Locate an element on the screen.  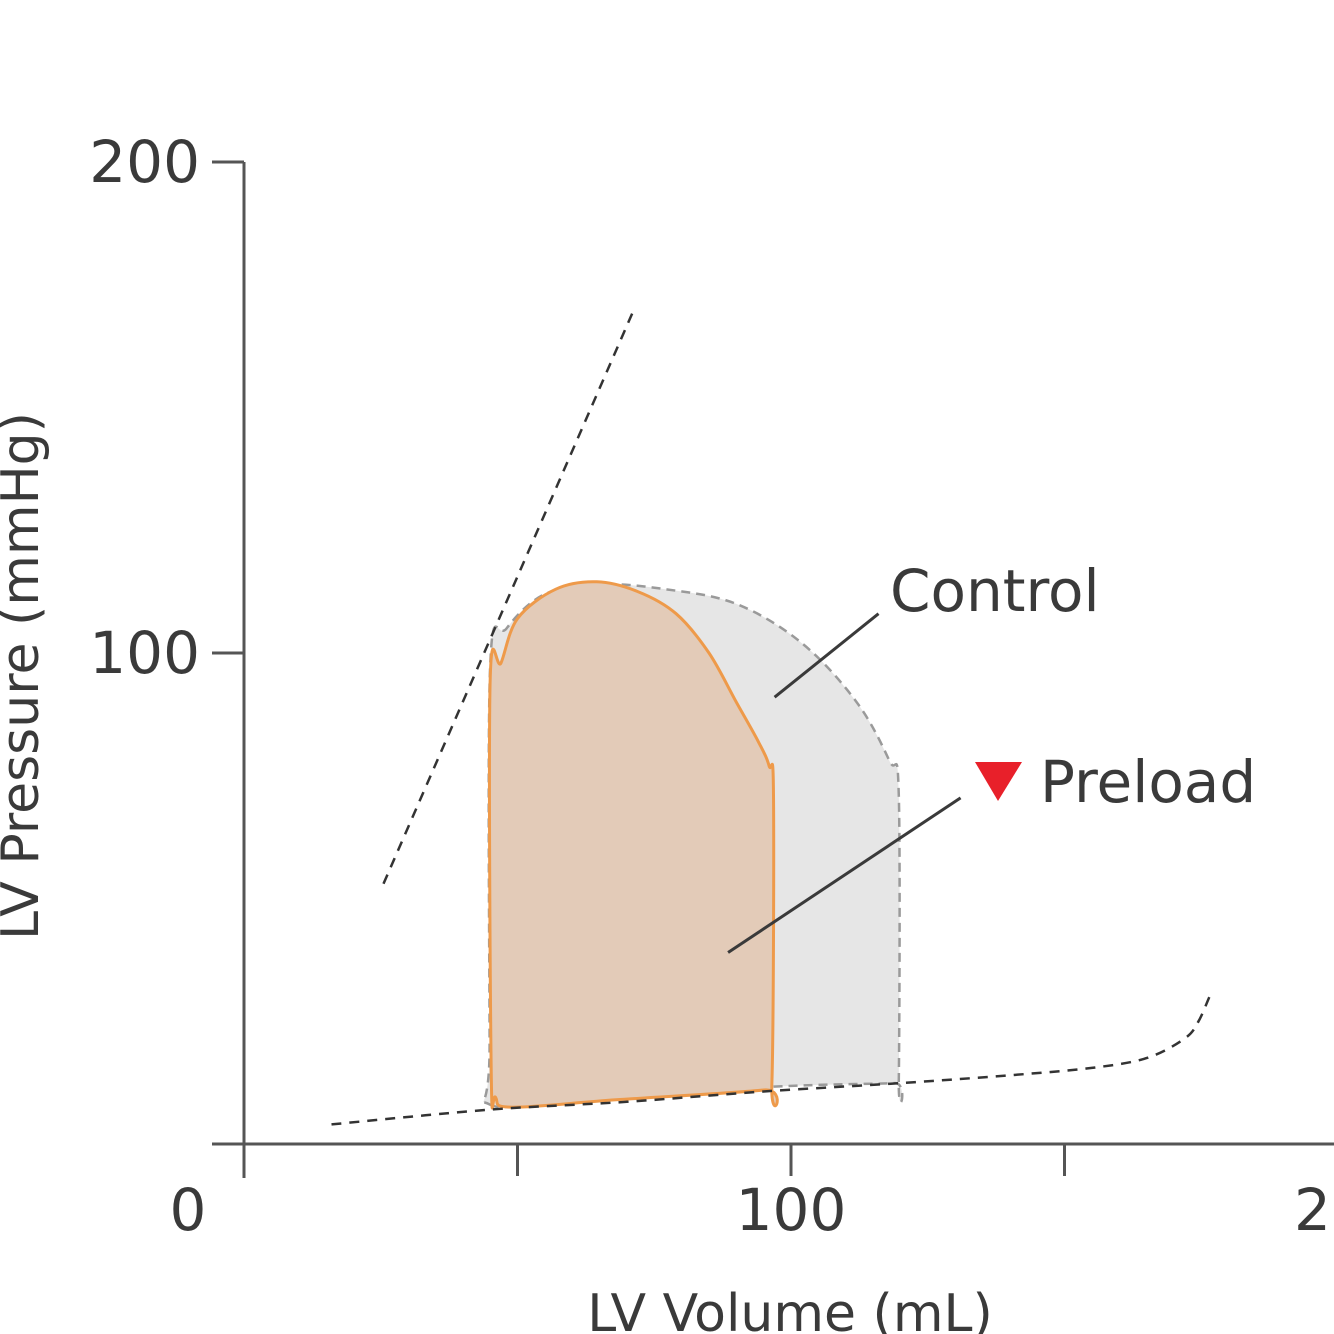
preload-pointer-line is located at coordinates (844, 875).